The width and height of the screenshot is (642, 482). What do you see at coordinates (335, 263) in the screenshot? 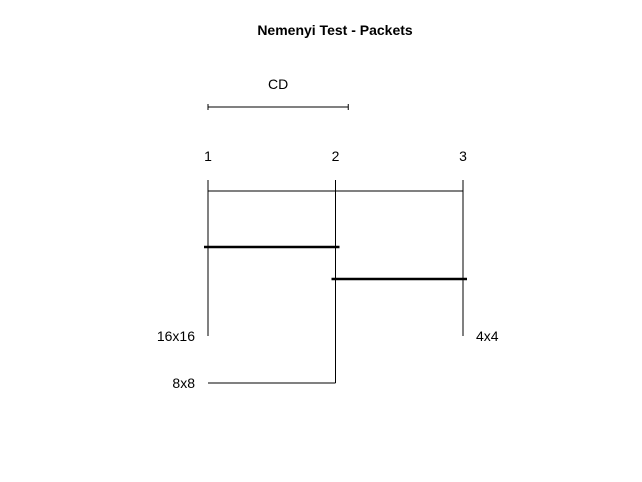
I see `cliques` at bounding box center [335, 263].